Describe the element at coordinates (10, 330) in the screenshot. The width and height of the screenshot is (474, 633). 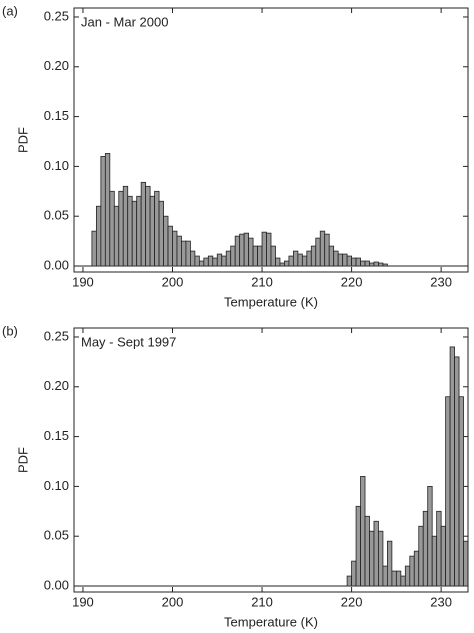
I see `panel-label: (b)` at that location.